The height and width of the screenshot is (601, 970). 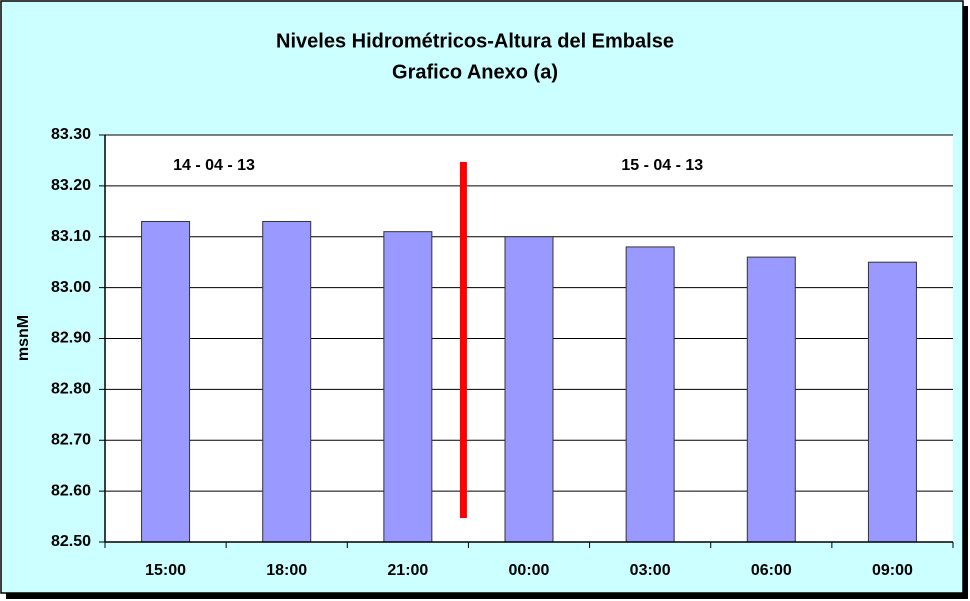 I want to click on annotation: 14 - 04 - 13, so click(x=214, y=165).